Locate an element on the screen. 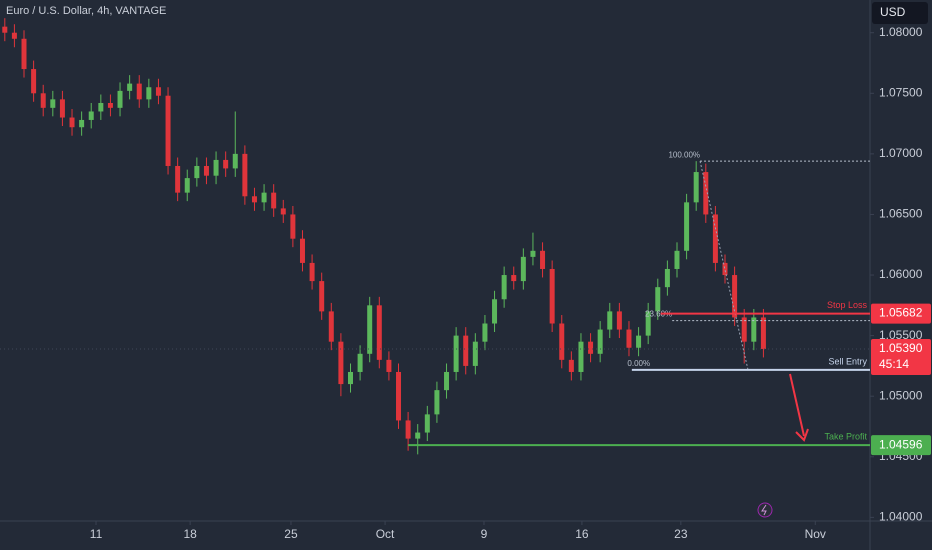 Image resolution: width=932 pixels, height=550 pixels. y-tick-label: 1.06000 is located at coordinates (901, 274).